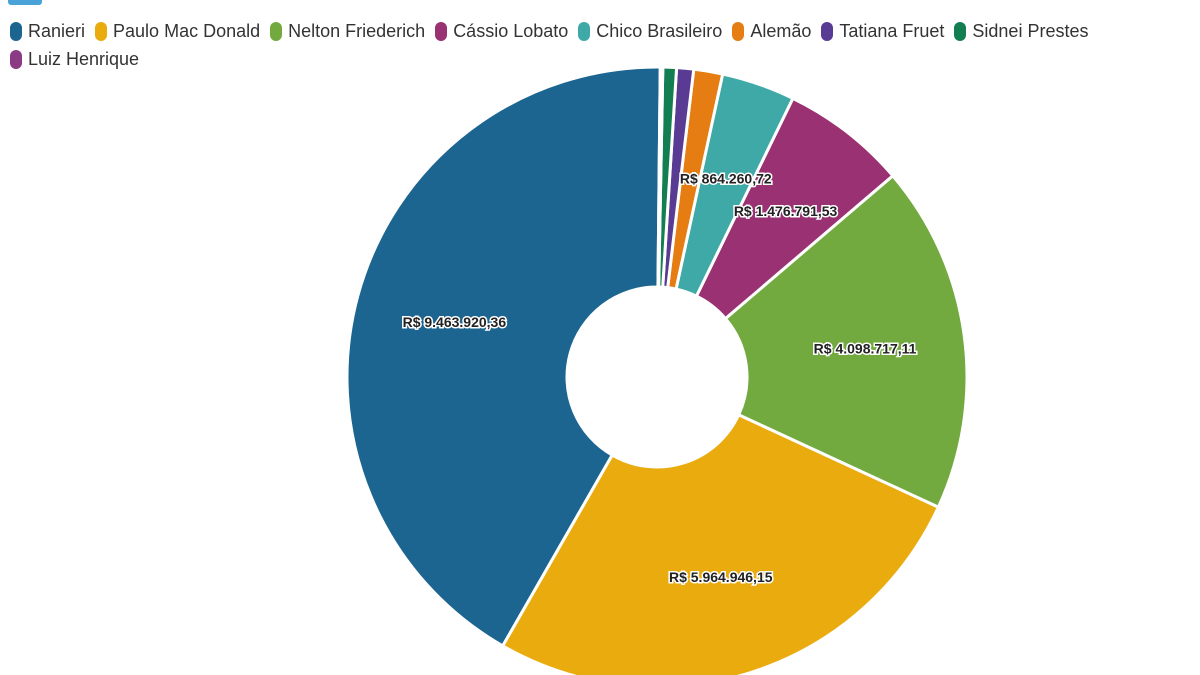 The image size is (1200, 675). I want to click on legend-item-7: Sidnei Prestes, so click(1021, 31).